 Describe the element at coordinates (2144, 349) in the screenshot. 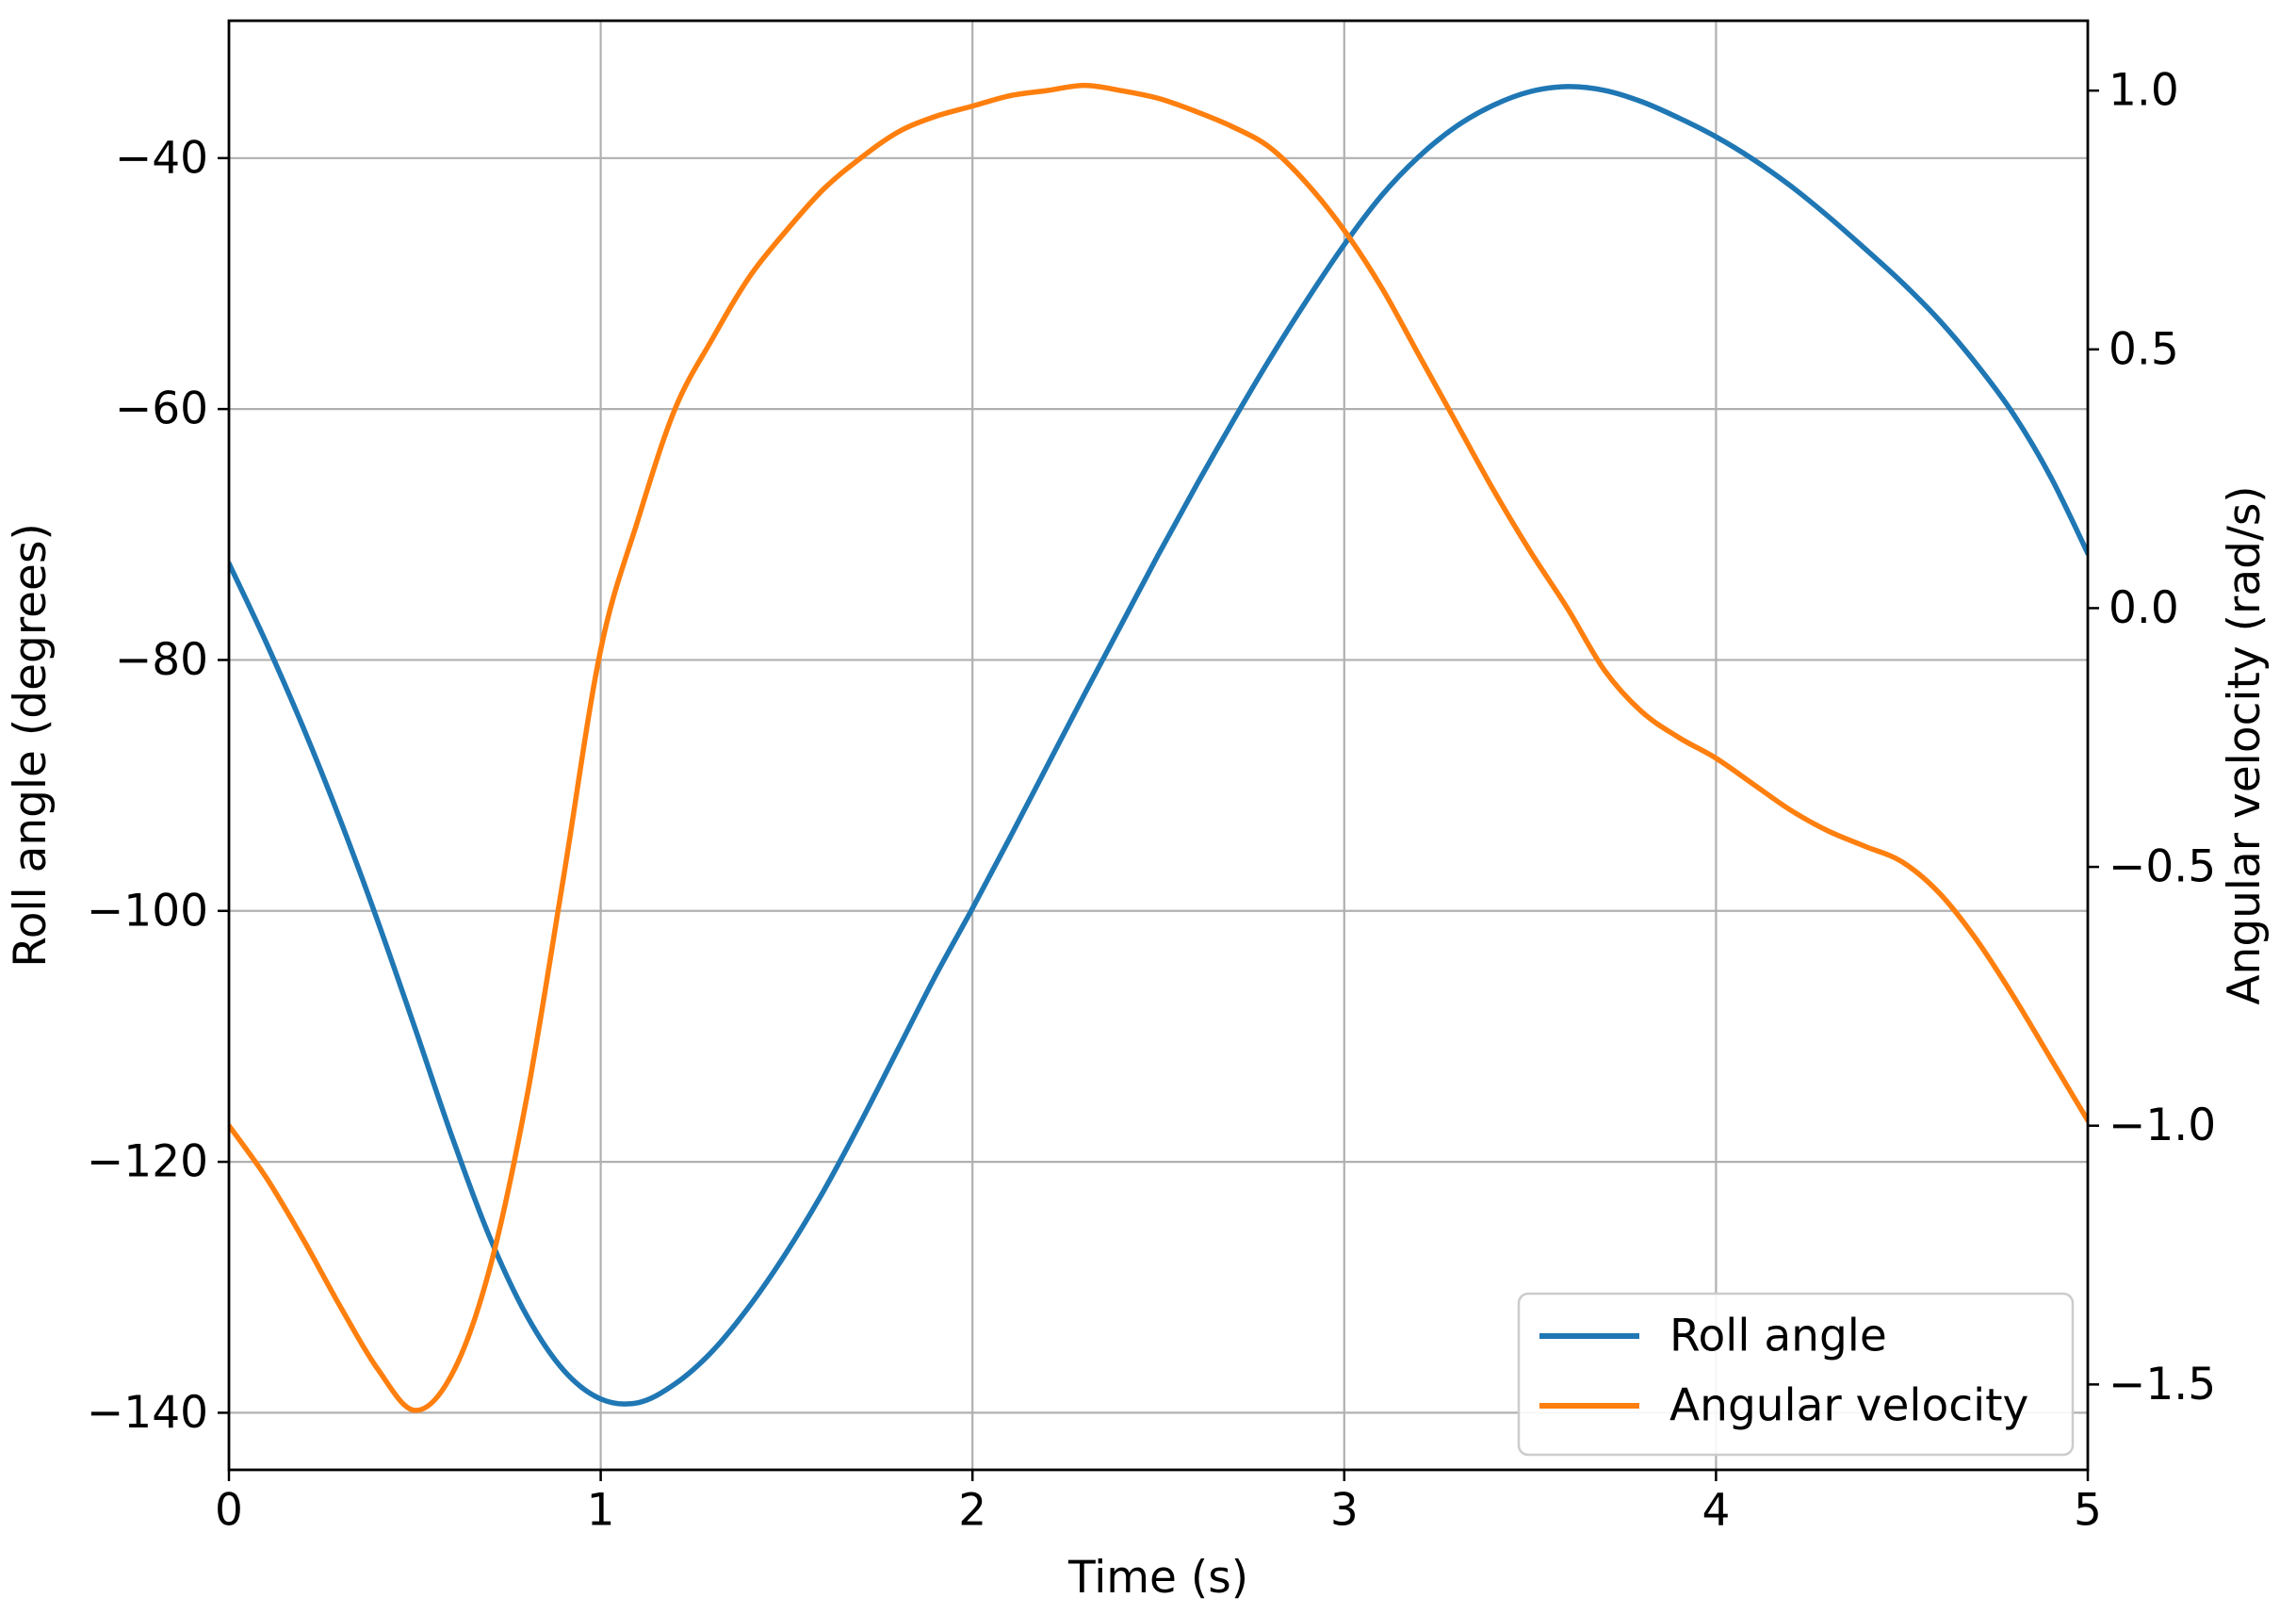

I see `y-right-tick-label: 0.5` at that location.